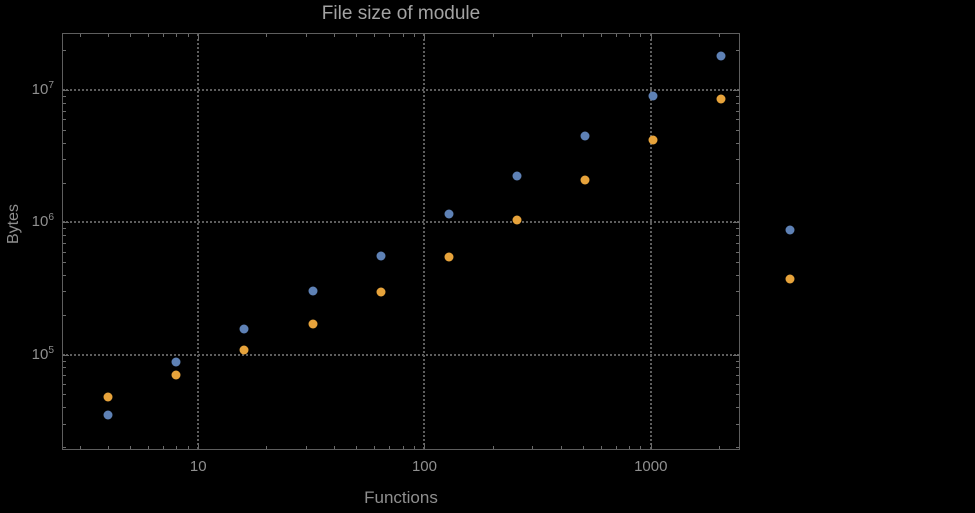 The height and width of the screenshot is (513, 975). Describe the element at coordinates (401, 13) in the screenshot. I see `chart-title: File size of module` at that location.